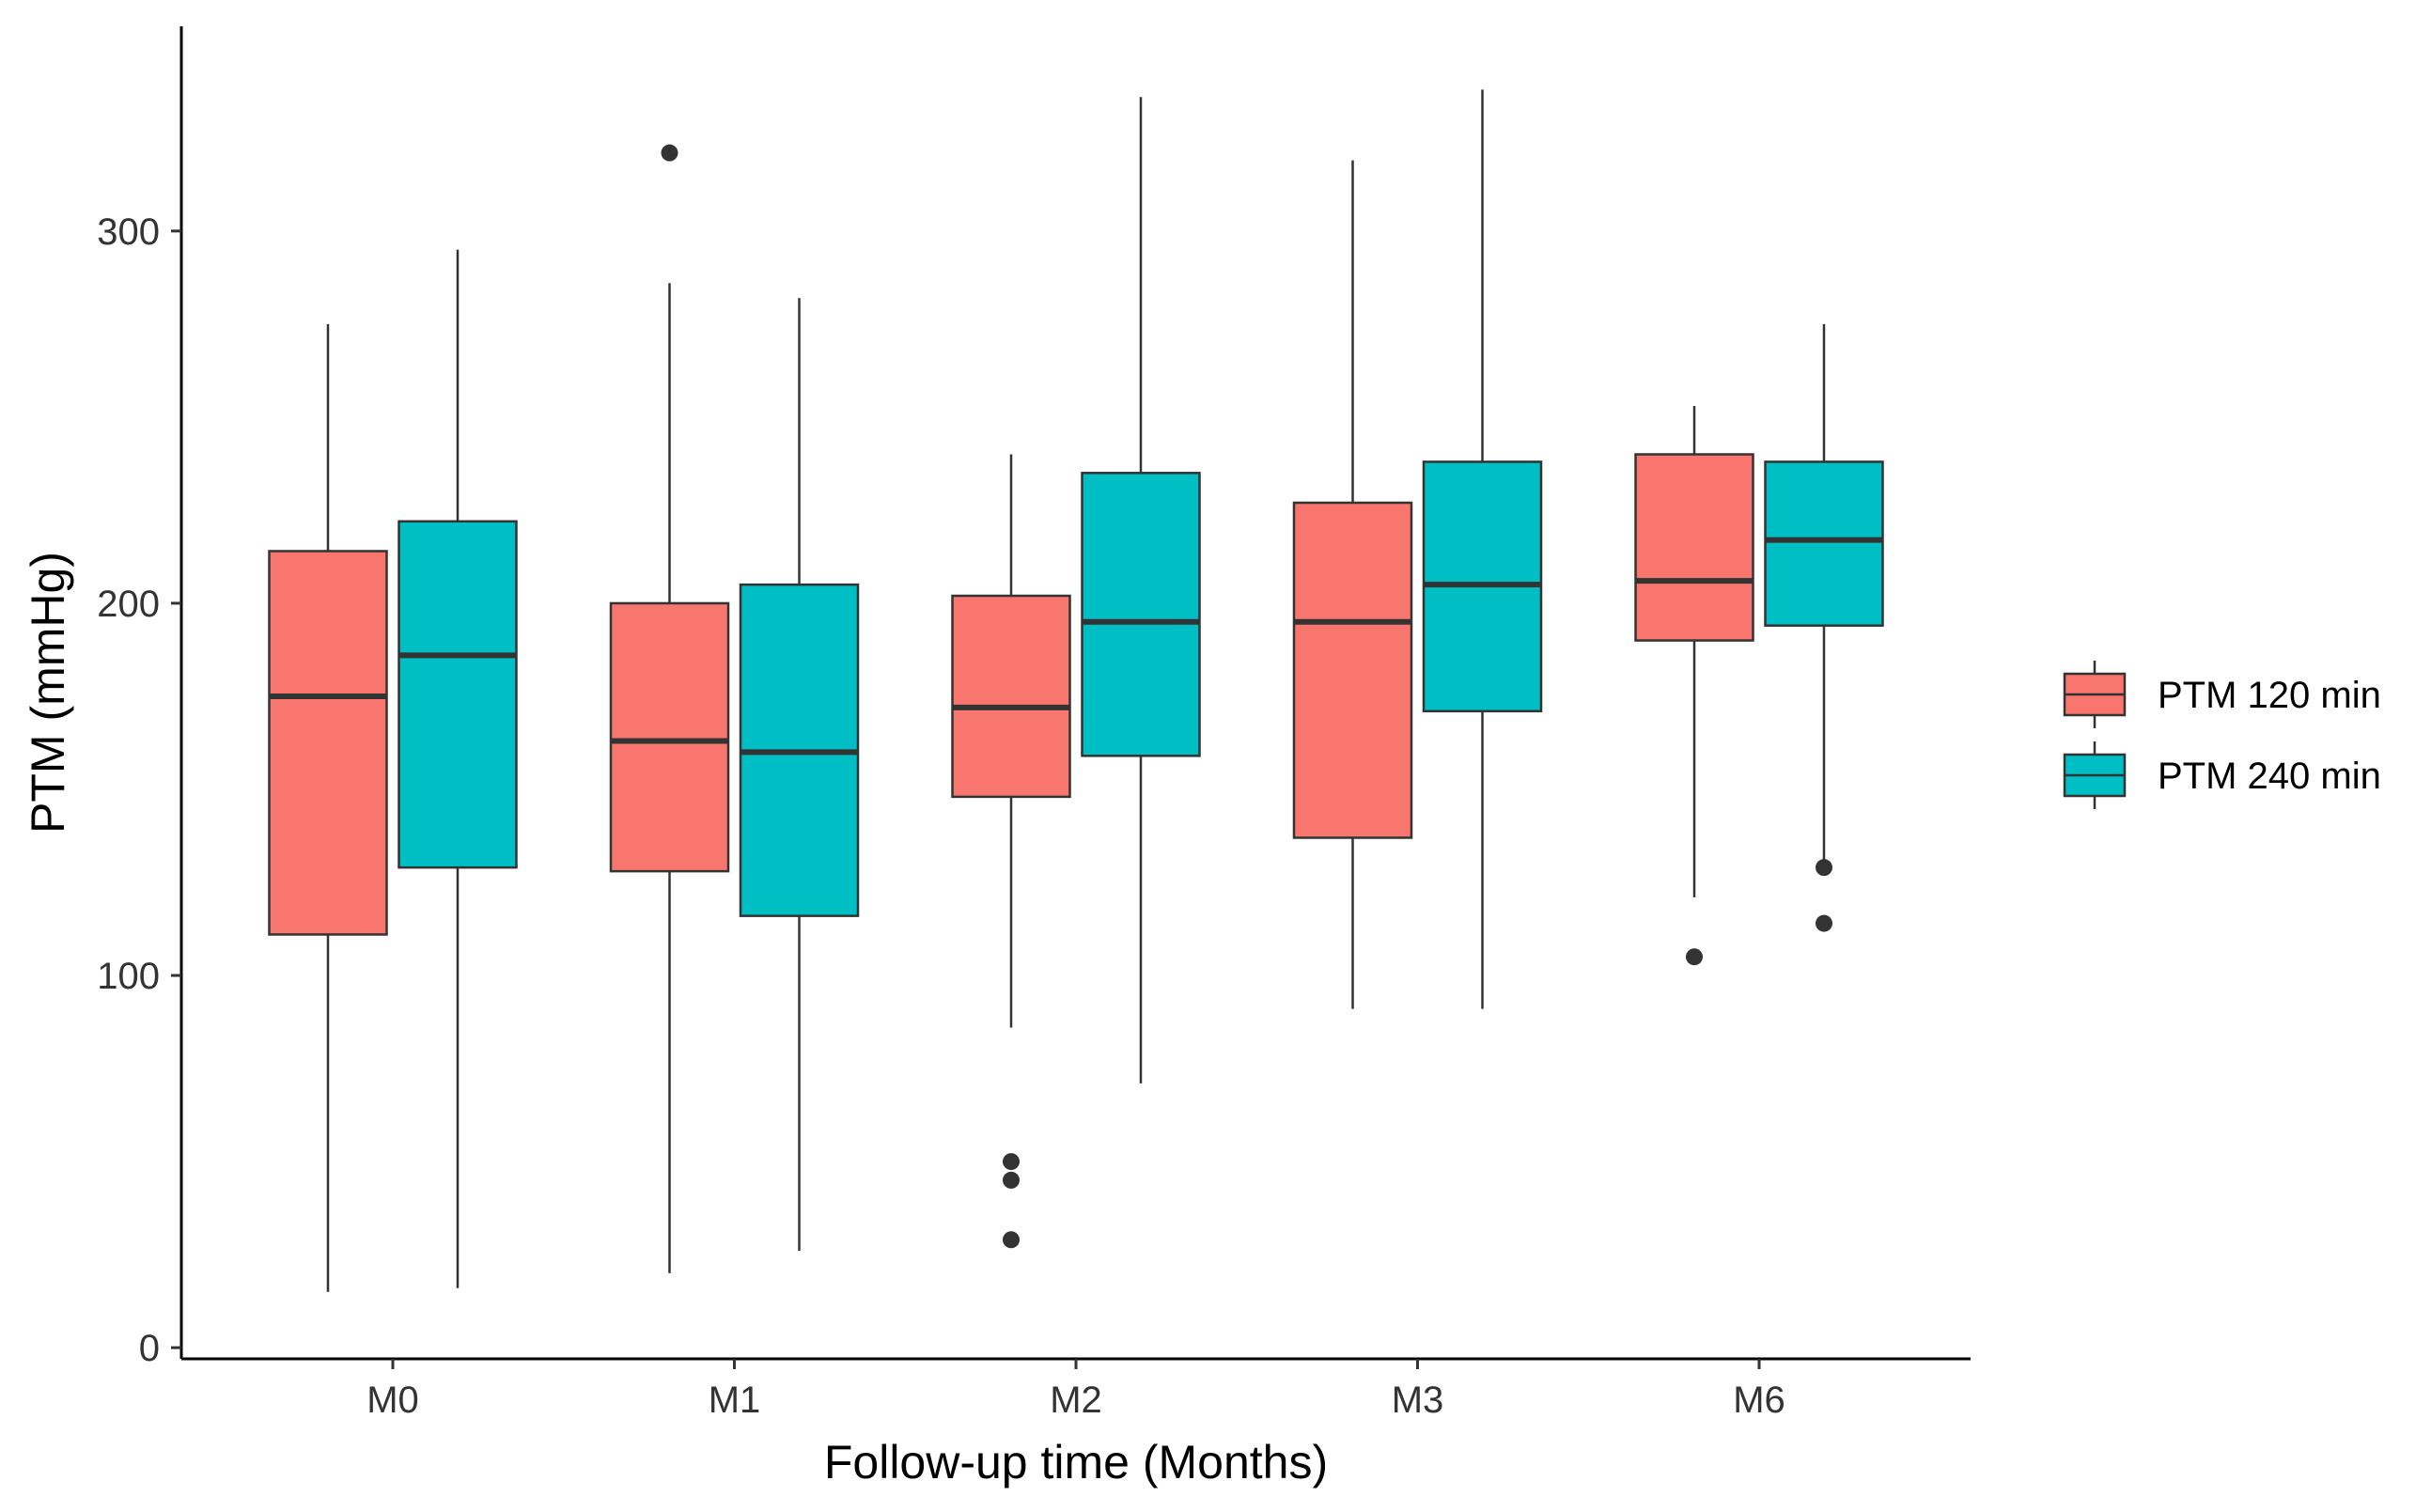  Describe the element at coordinates (1076, 1462) in the screenshot. I see `x-axis-title: Follow-up time (Months)` at that location.